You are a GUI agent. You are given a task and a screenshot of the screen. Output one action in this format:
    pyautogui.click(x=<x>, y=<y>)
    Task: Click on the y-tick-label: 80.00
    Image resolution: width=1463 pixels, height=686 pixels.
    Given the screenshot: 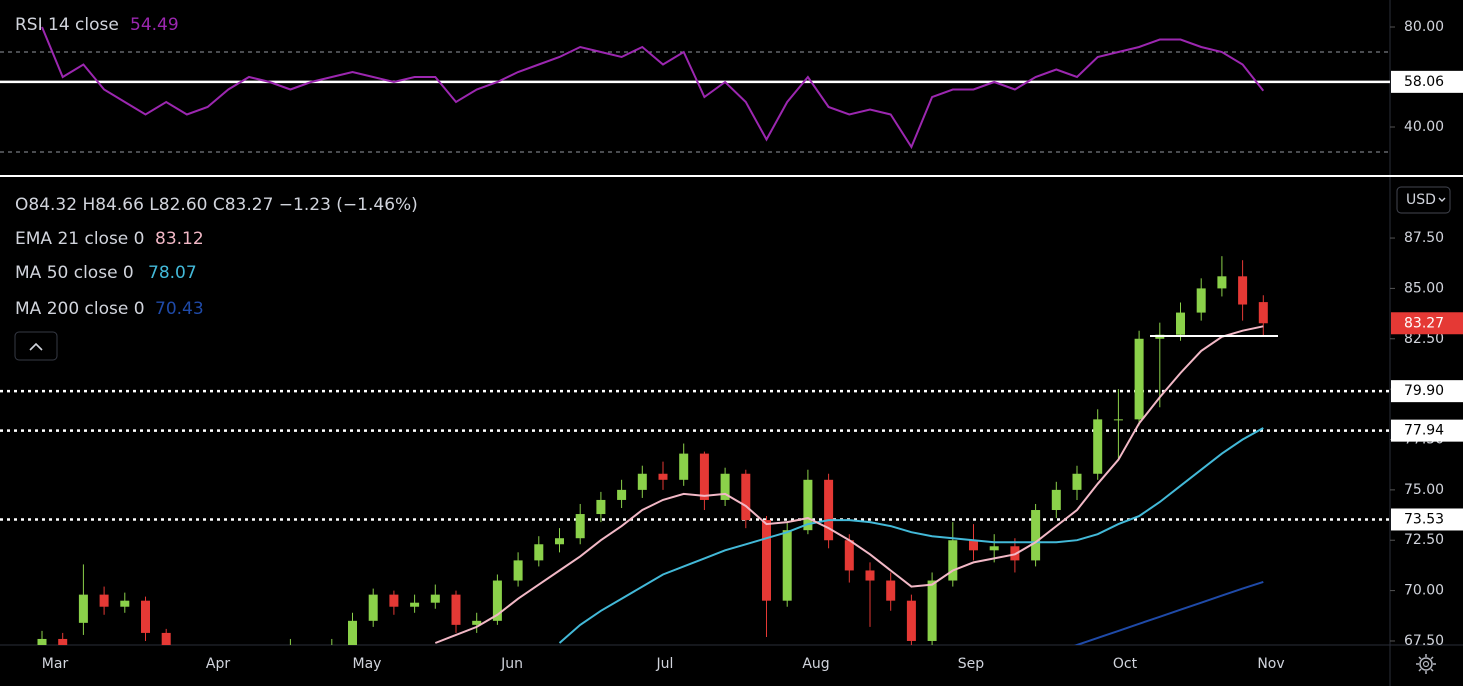 What is the action you would take?
    pyautogui.click(x=1424, y=27)
    